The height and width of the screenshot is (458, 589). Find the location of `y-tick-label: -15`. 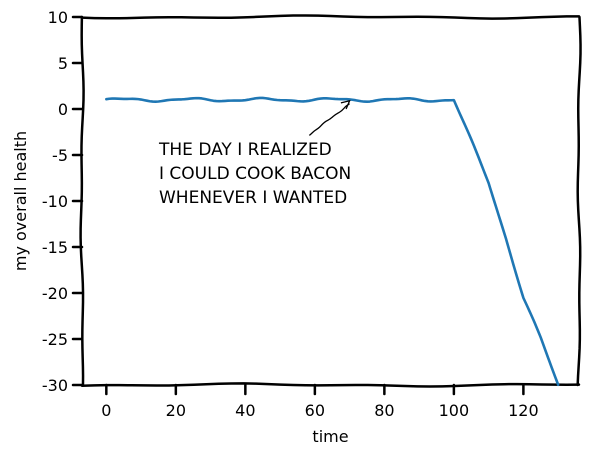

y-tick-label: -15 is located at coordinates (55, 247).